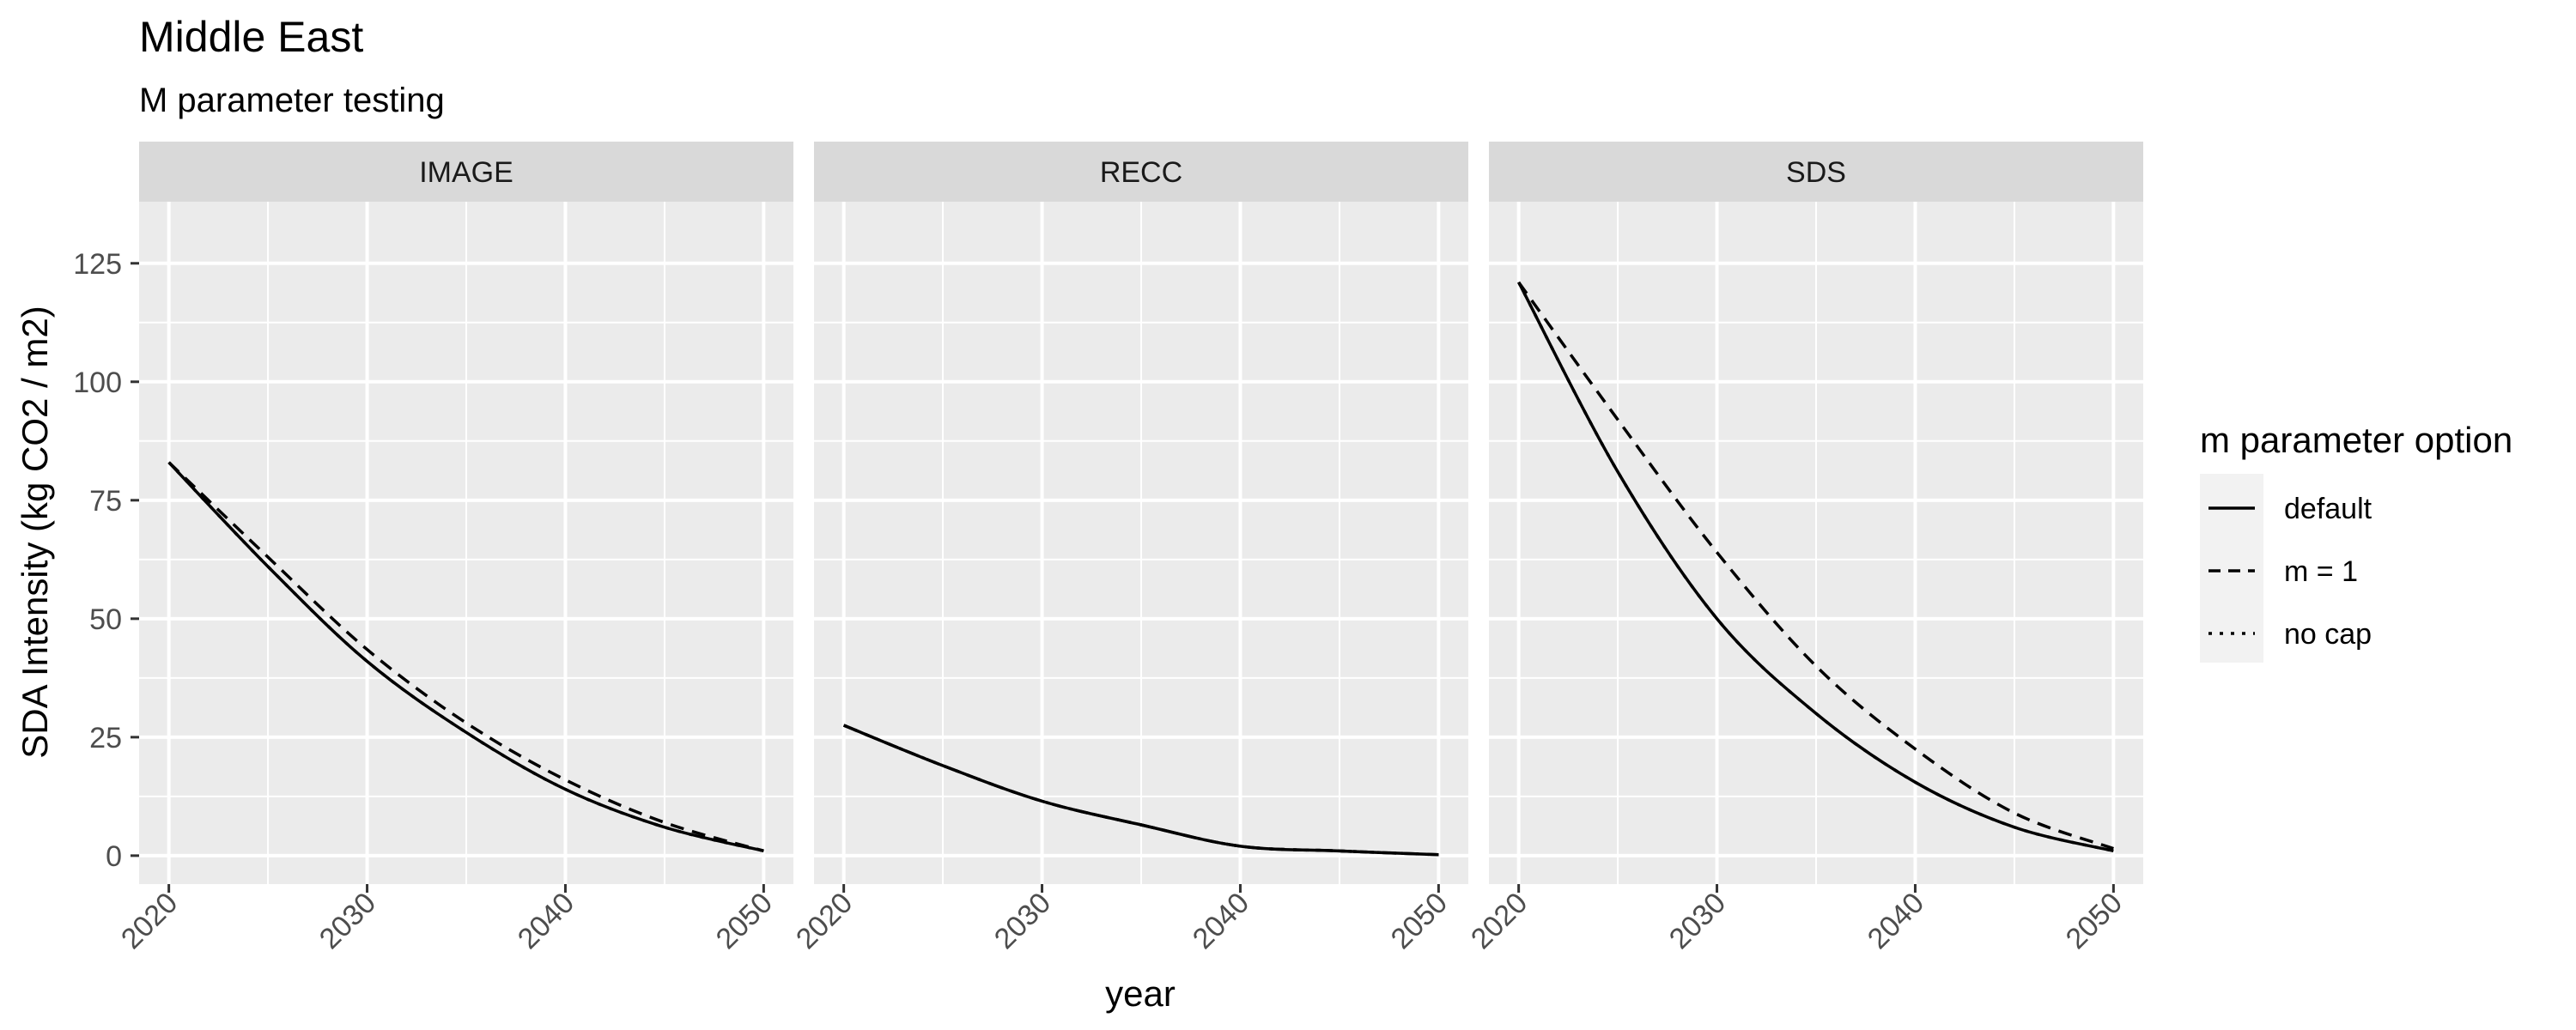 Image resolution: width=2576 pixels, height=1030 pixels. Describe the element at coordinates (2321, 571) in the screenshot. I see `legend-label: m = 1` at that location.